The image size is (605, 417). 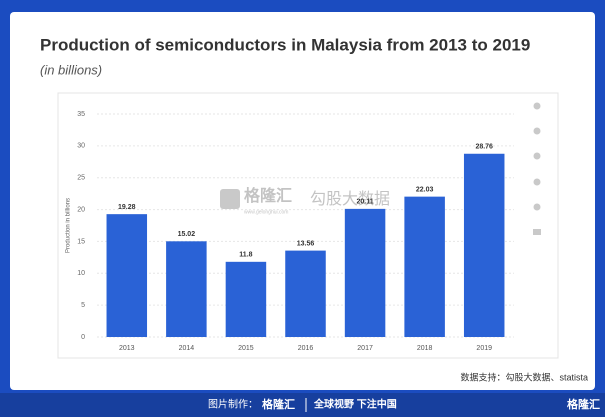 What do you see at coordinates (524, 376) in the screenshot?
I see `source: 数据支持：勾股大数据、statista` at bounding box center [524, 376].